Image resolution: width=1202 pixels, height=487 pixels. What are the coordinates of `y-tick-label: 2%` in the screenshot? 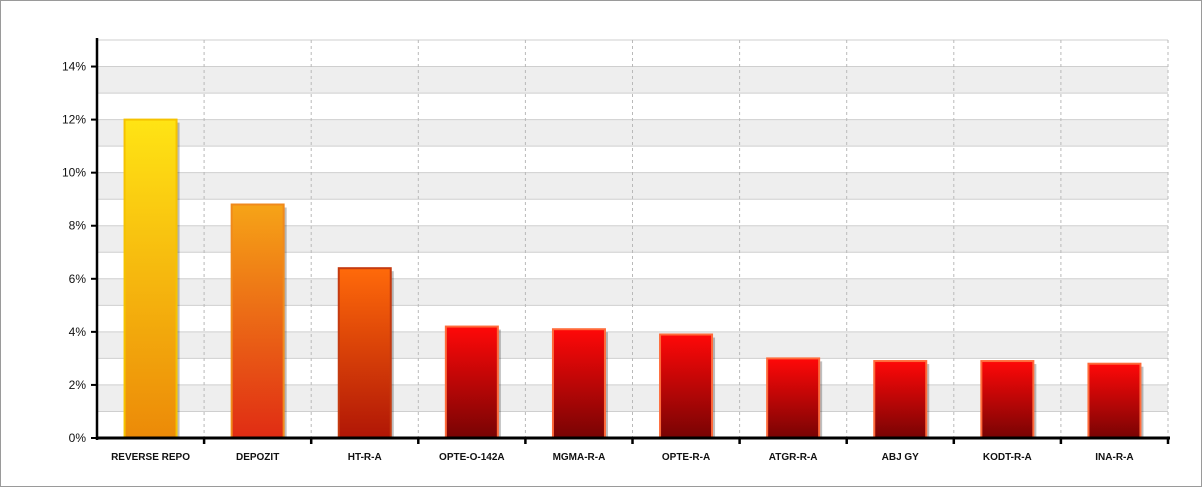 It's located at (78, 385).